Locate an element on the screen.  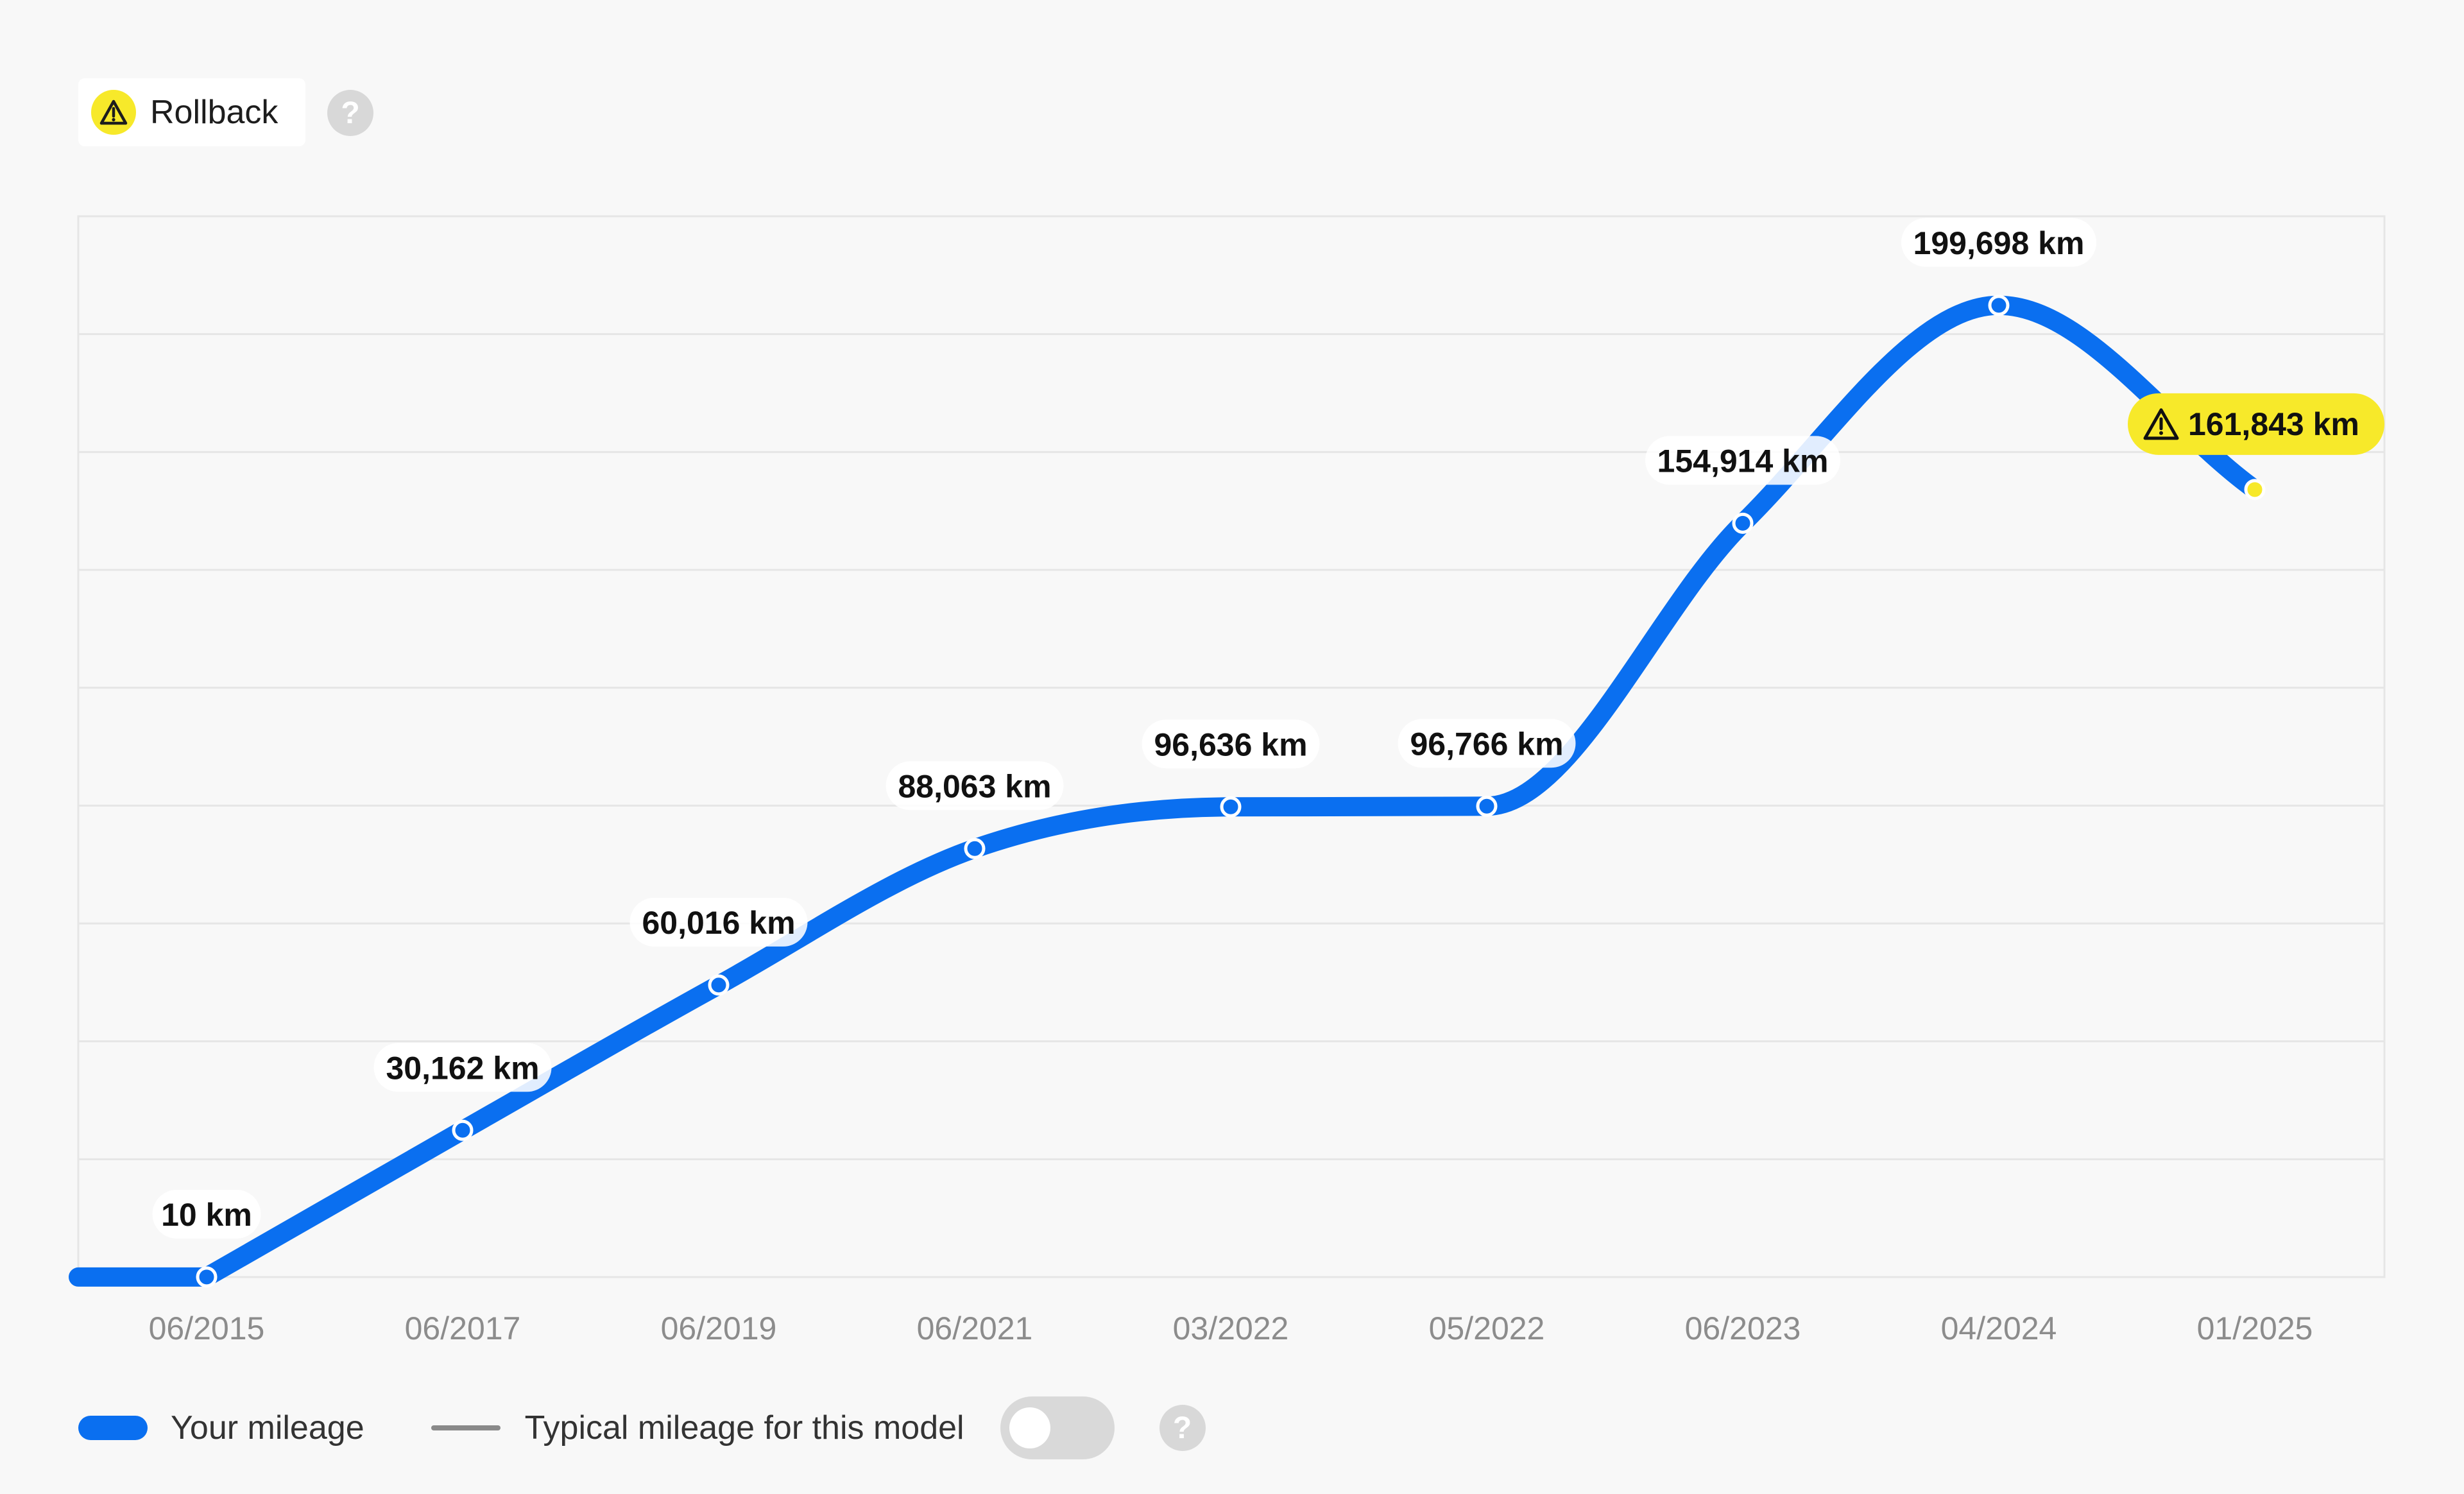
x-tick-label: 04/2024 is located at coordinates (1999, 1328).